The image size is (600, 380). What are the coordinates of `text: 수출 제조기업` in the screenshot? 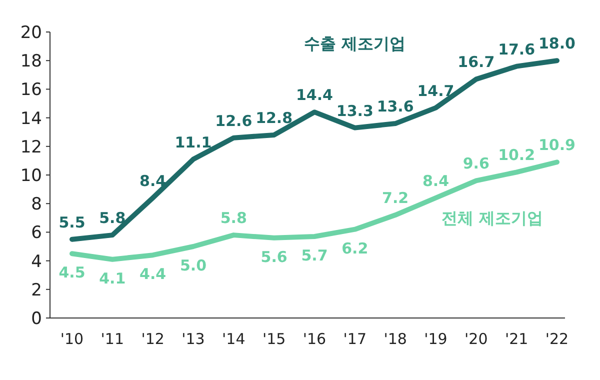 It's located at (355, 44).